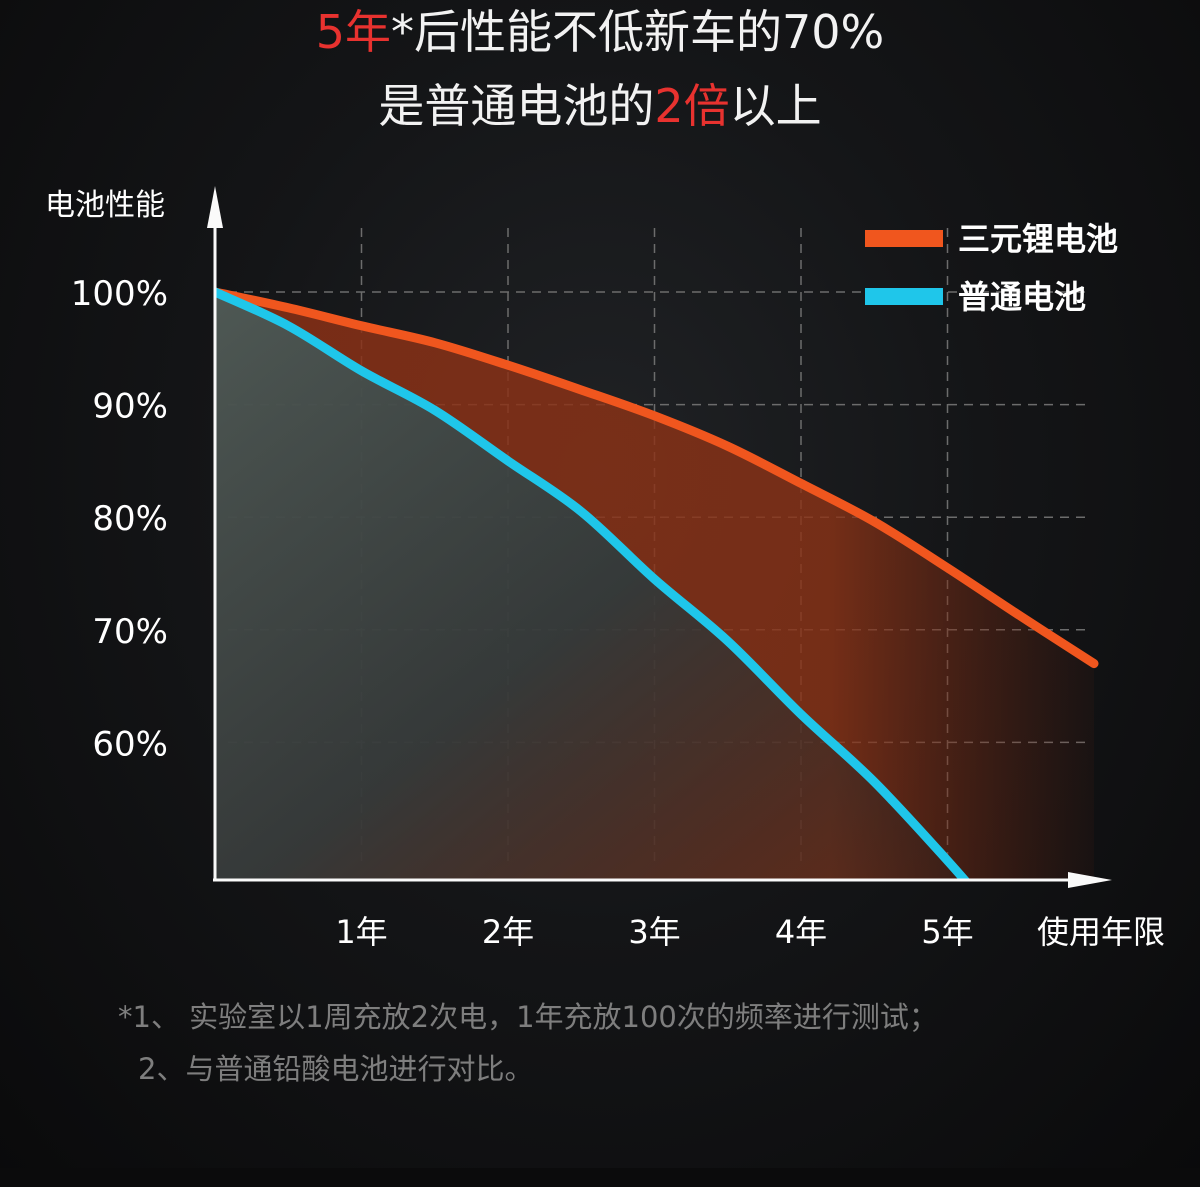  Describe the element at coordinates (215, 207) in the screenshot. I see `y-axis-arrow` at that location.